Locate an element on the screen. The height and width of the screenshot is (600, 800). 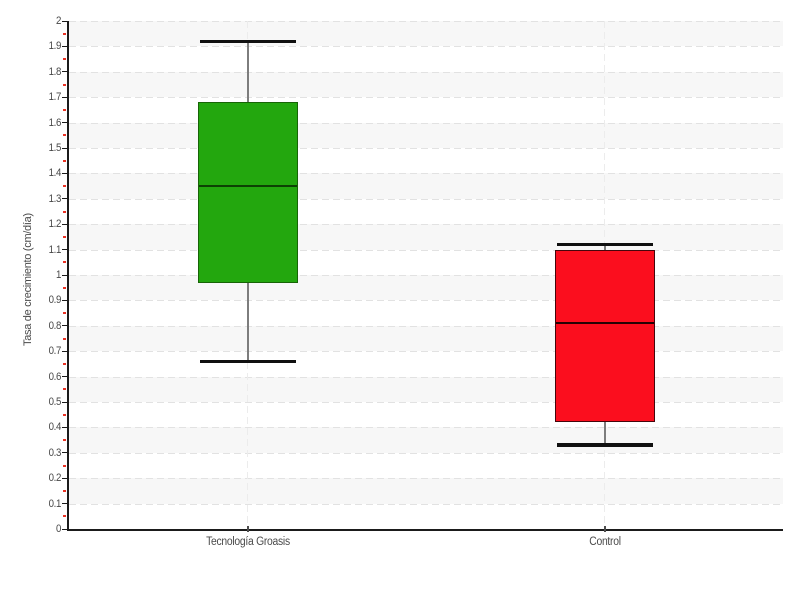
y-tick-label: 0.9 is located at coordinates (55, 300).